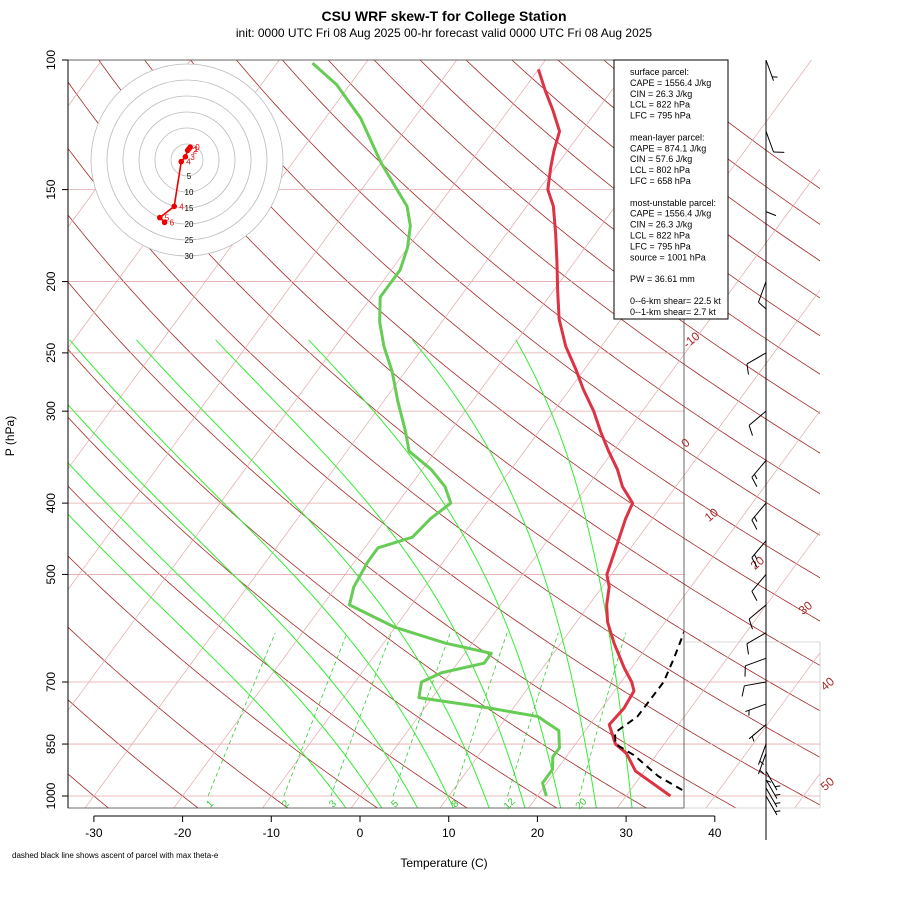  I want to click on mixing-ratio-label: 12, so click(510, 804).